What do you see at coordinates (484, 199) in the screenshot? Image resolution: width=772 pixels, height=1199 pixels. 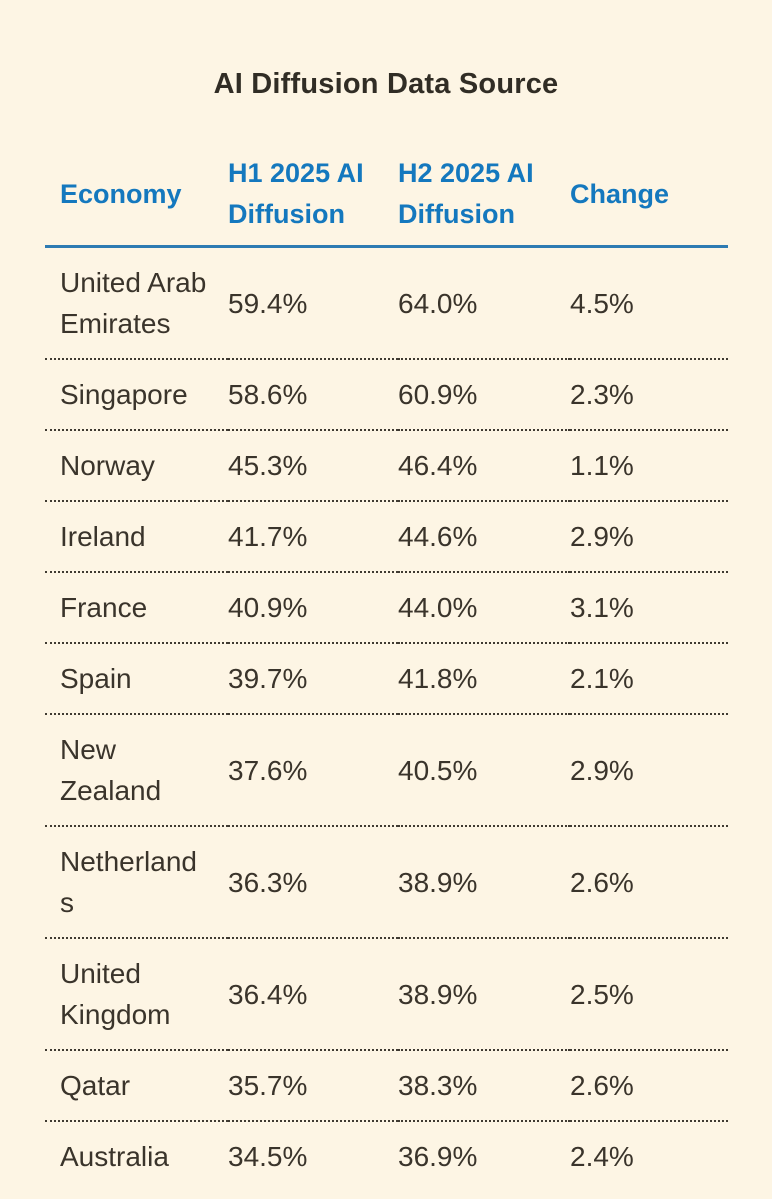 I see `column-header-h2-2025: H2 2025 AI Diffusion` at bounding box center [484, 199].